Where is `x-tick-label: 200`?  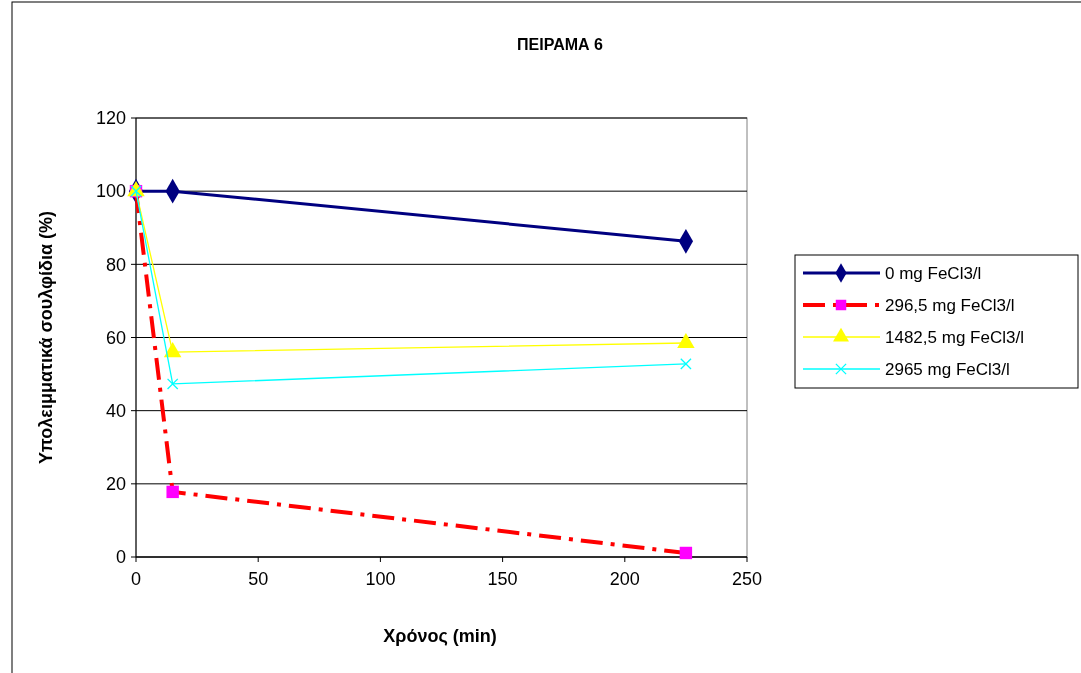 x-tick-label: 200 is located at coordinates (624, 579).